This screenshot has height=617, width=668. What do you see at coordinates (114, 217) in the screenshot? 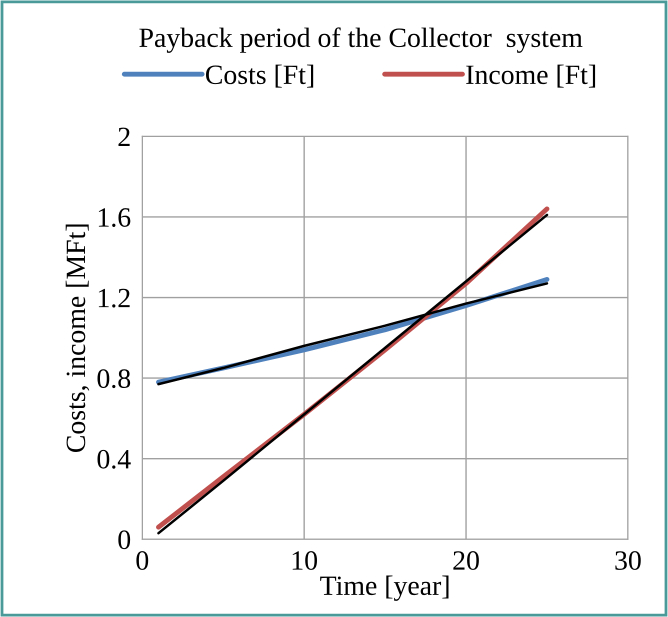
I see `y-tick-label: 1.6` at bounding box center [114, 217].